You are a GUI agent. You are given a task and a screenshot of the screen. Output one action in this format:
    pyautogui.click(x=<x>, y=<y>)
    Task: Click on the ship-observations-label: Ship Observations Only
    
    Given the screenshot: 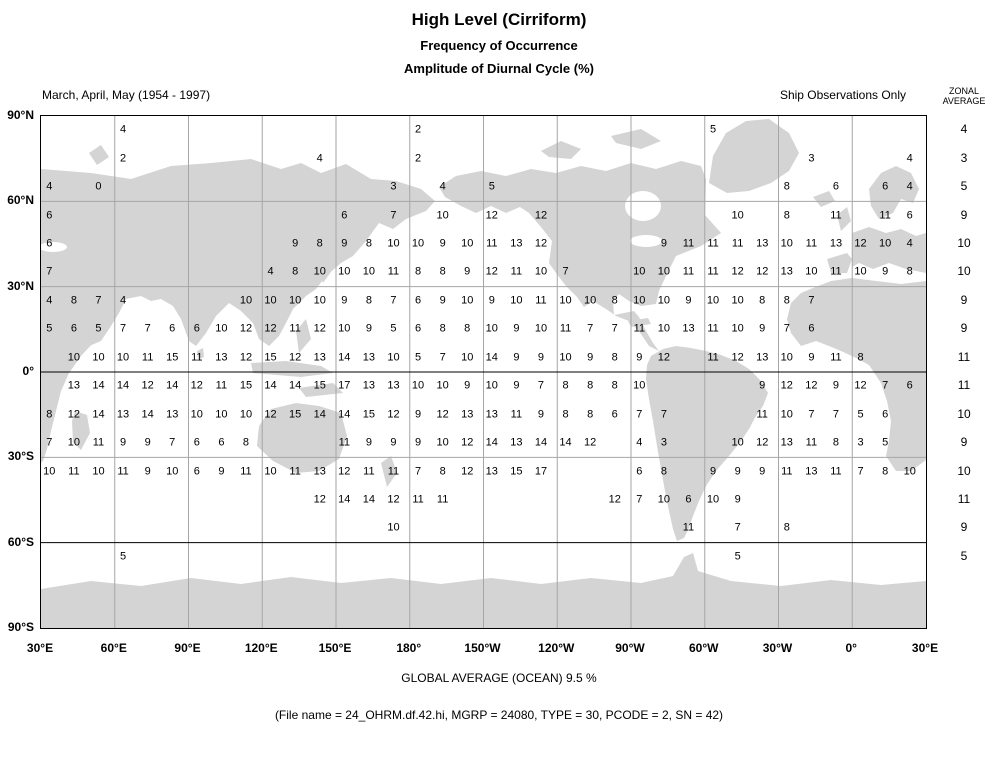 What is the action you would take?
    pyautogui.click(x=842, y=95)
    